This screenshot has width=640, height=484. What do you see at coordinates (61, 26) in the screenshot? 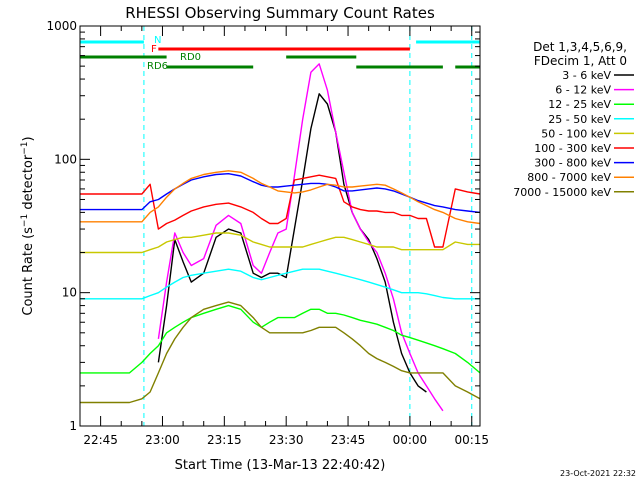
I see `y-tick-label-3: 1000` at bounding box center [61, 26].